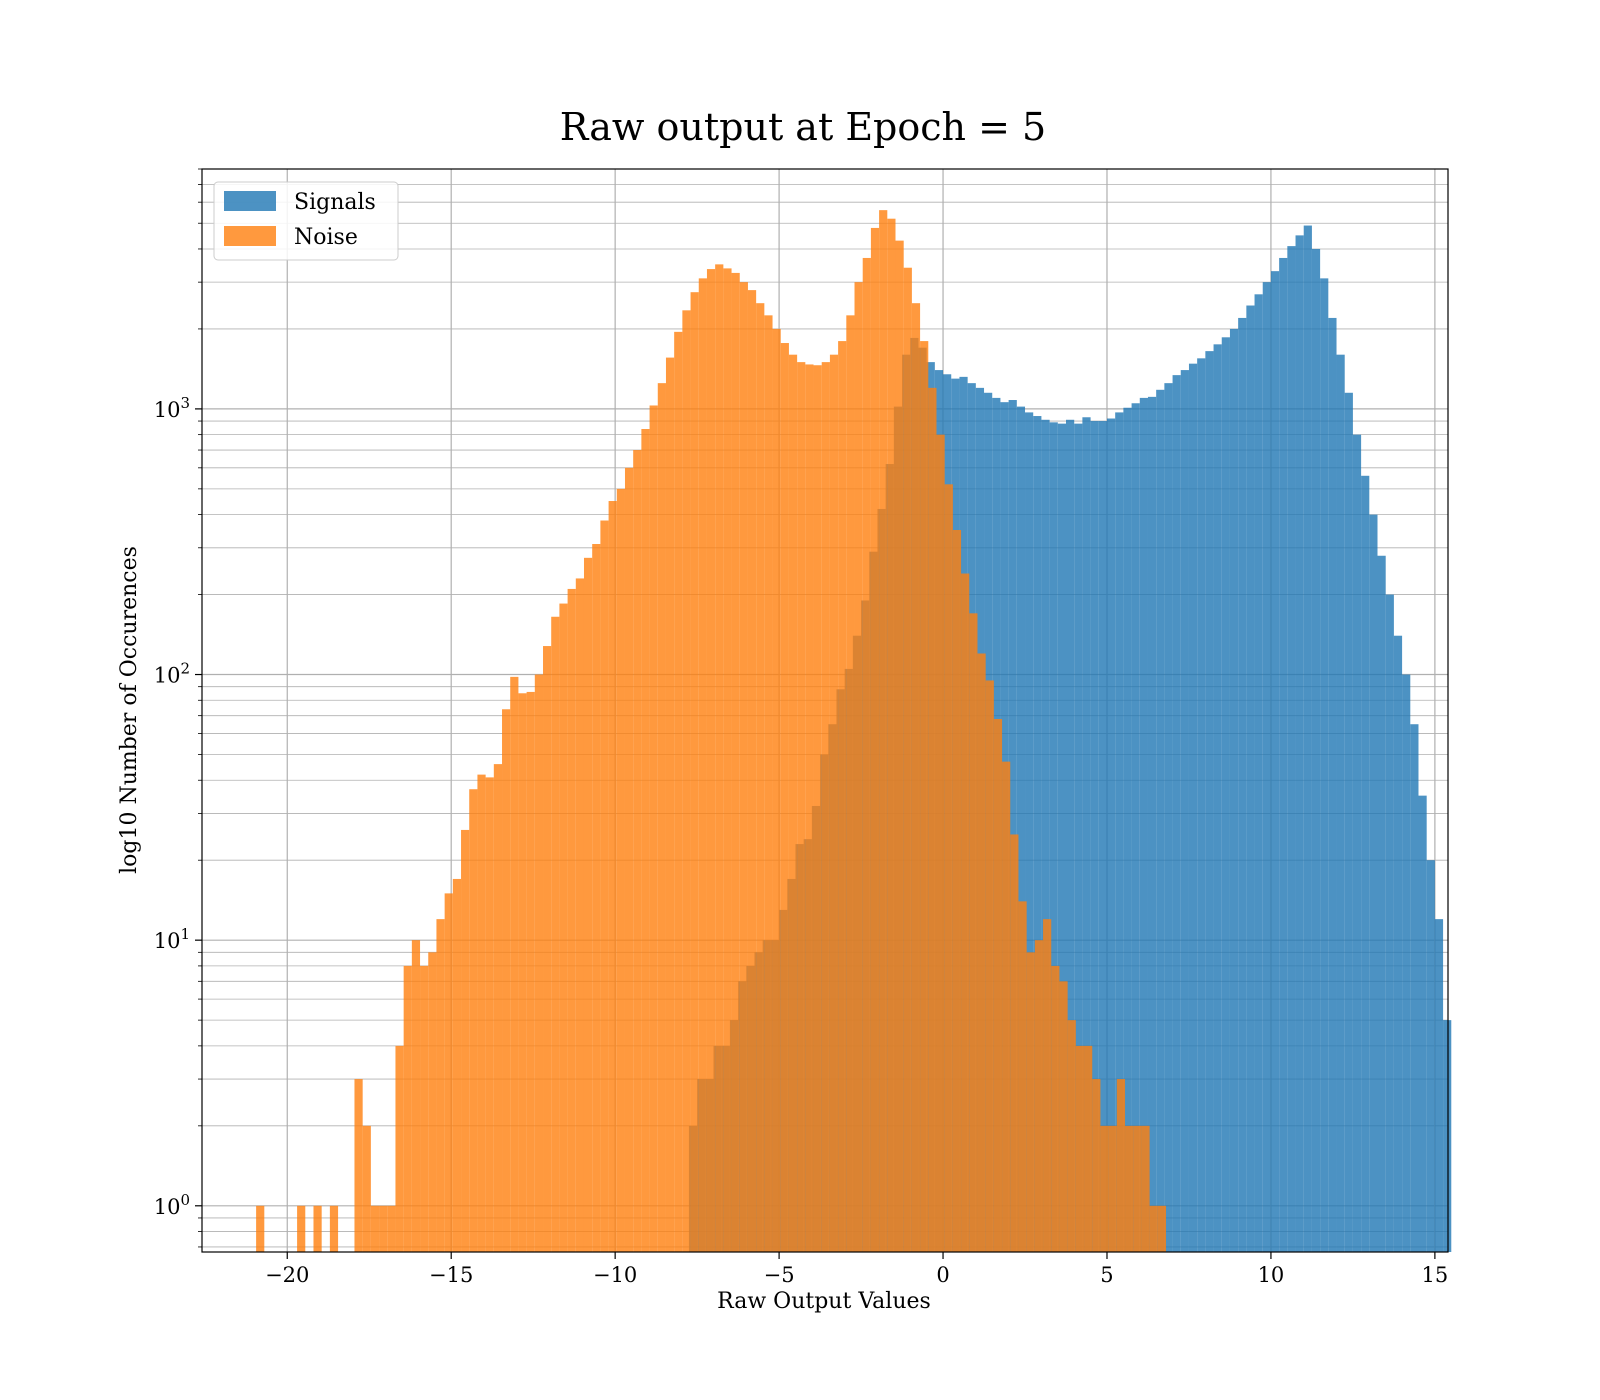  I want to click on x-tick-label: 15, so click(1435, 1275).